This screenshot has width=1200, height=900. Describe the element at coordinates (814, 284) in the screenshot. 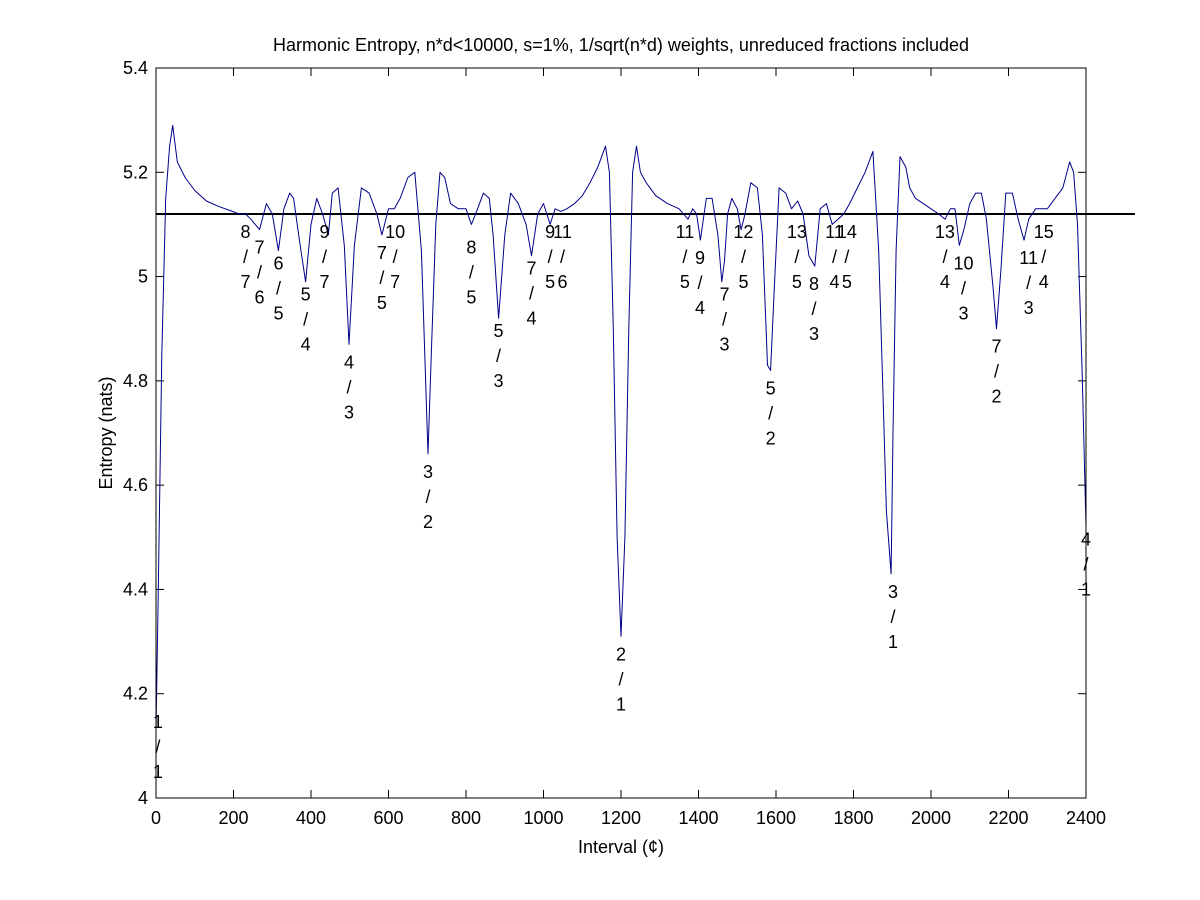

I see `ratio-number: 8` at that location.